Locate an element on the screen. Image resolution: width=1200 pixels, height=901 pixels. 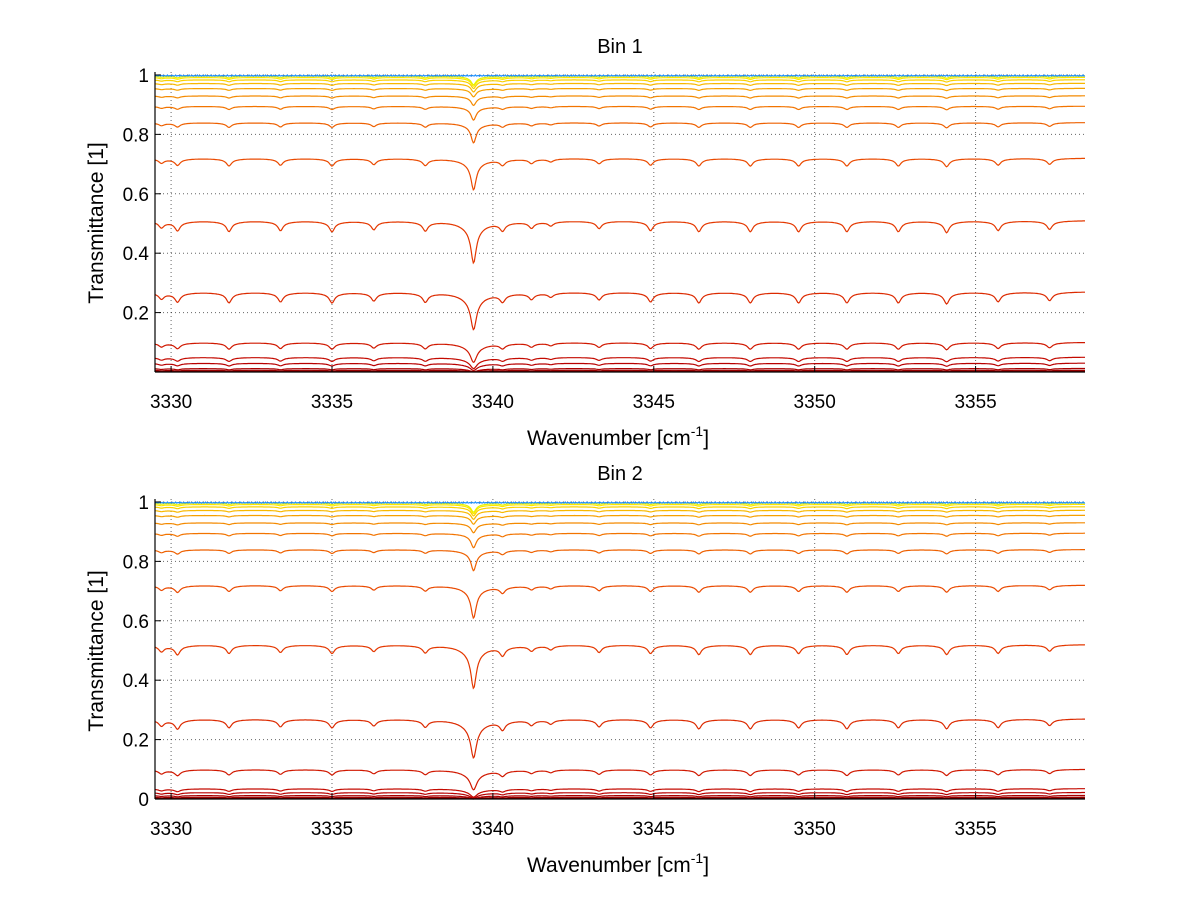
y-tick-label-0: 0.2 is located at coordinates (136, 314).